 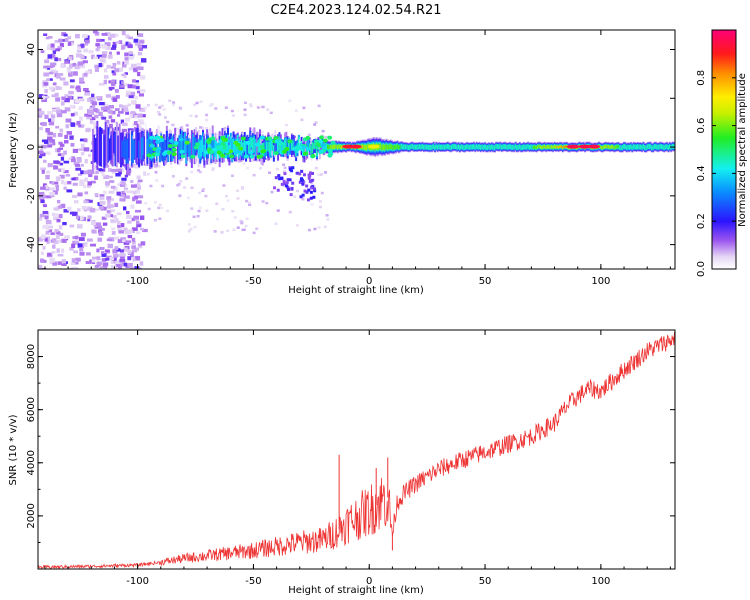 What do you see at coordinates (31, 147) in the screenshot?
I see `y-tick-label: 0` at bounding box center [31, 147].